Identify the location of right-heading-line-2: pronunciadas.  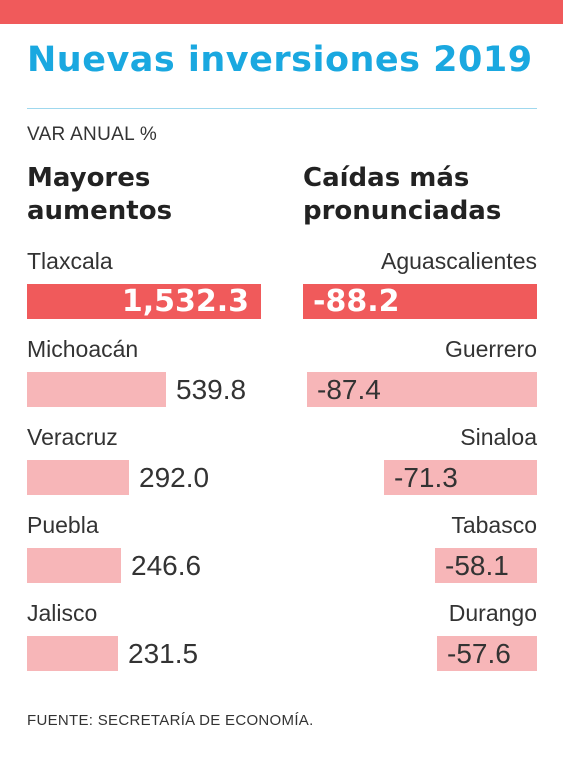
(402, 211).